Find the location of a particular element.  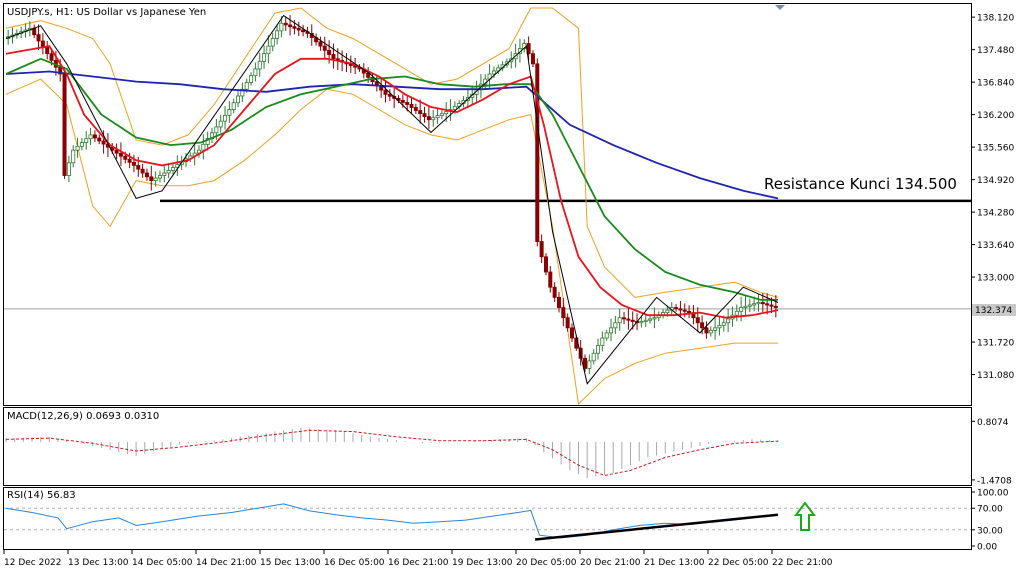

time-axis-label: 16 Dec 21:00 is located at coordinates (418, 563).